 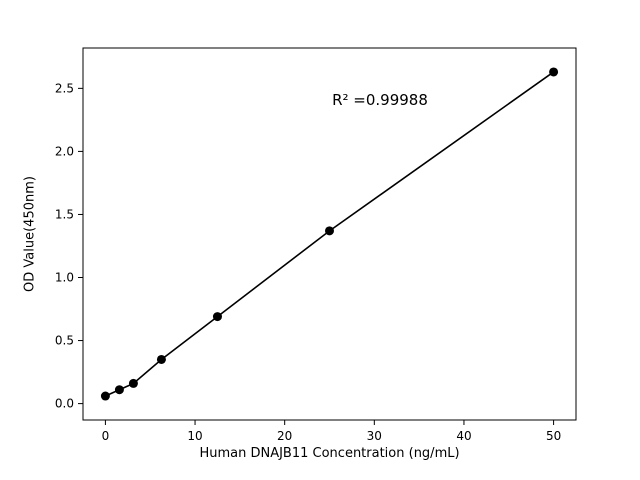 What do you see at coordinates (64, 214) in the screenshot?
I see `y-tick-label: 1.5` at bounding box center [64, 214].